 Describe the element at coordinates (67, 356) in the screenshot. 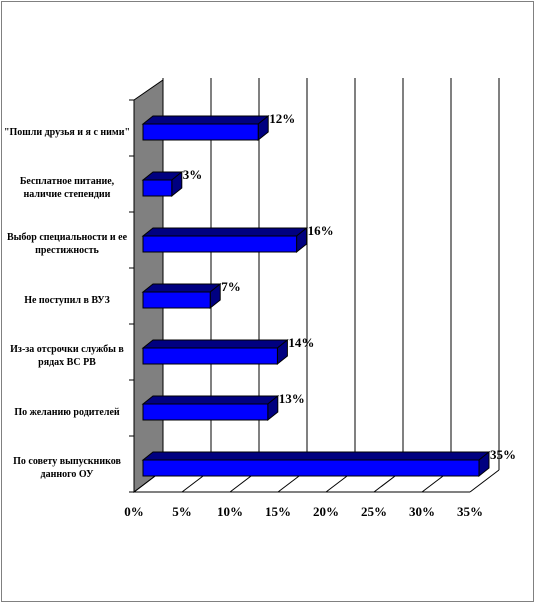

I see `category-label: Из-за отсрочки службы в рядах ВС РВ` at that location.